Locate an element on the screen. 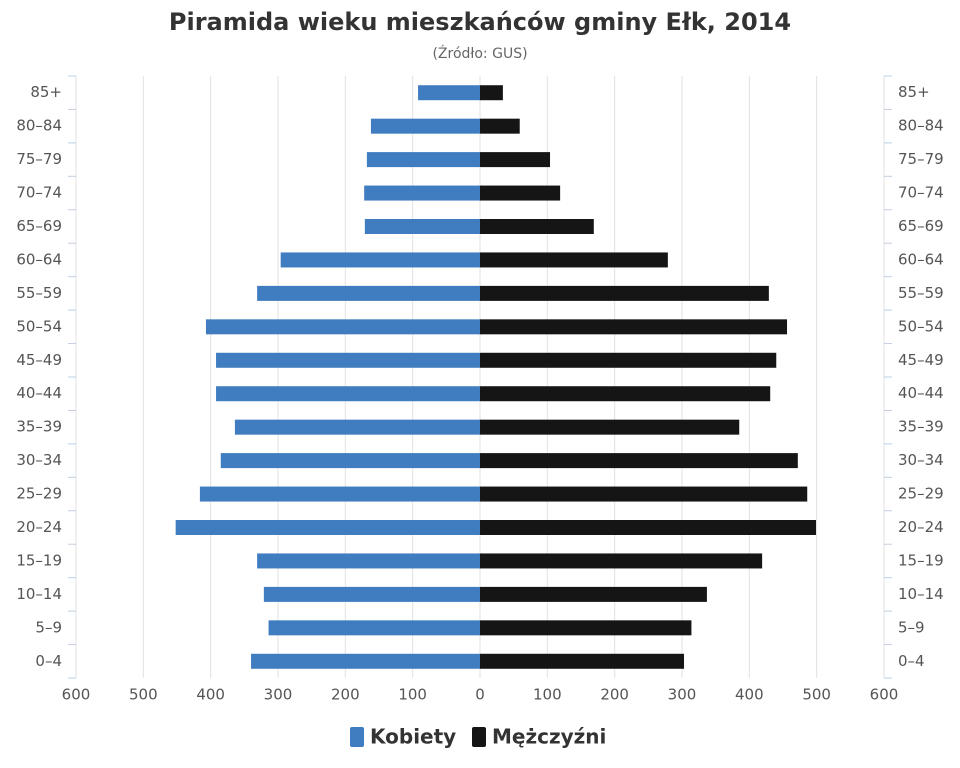  legend-label: Mężczyźni is located at coordinates (549, 737).